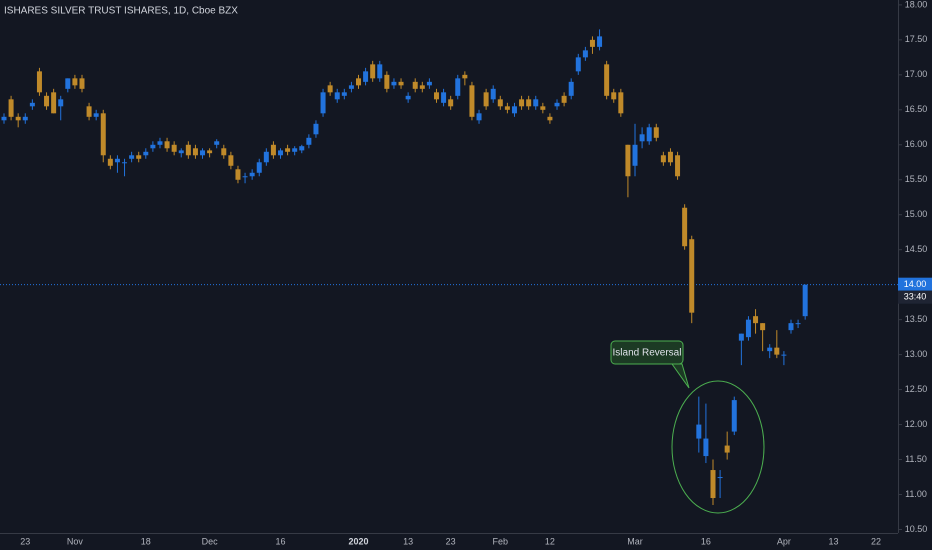 The height and width of the screenshot is (550, 932). What do you see at coordinates (916, 39) in the screenshot?
I see `y-tick-label: 17.50` at bounding box center [916, 39].